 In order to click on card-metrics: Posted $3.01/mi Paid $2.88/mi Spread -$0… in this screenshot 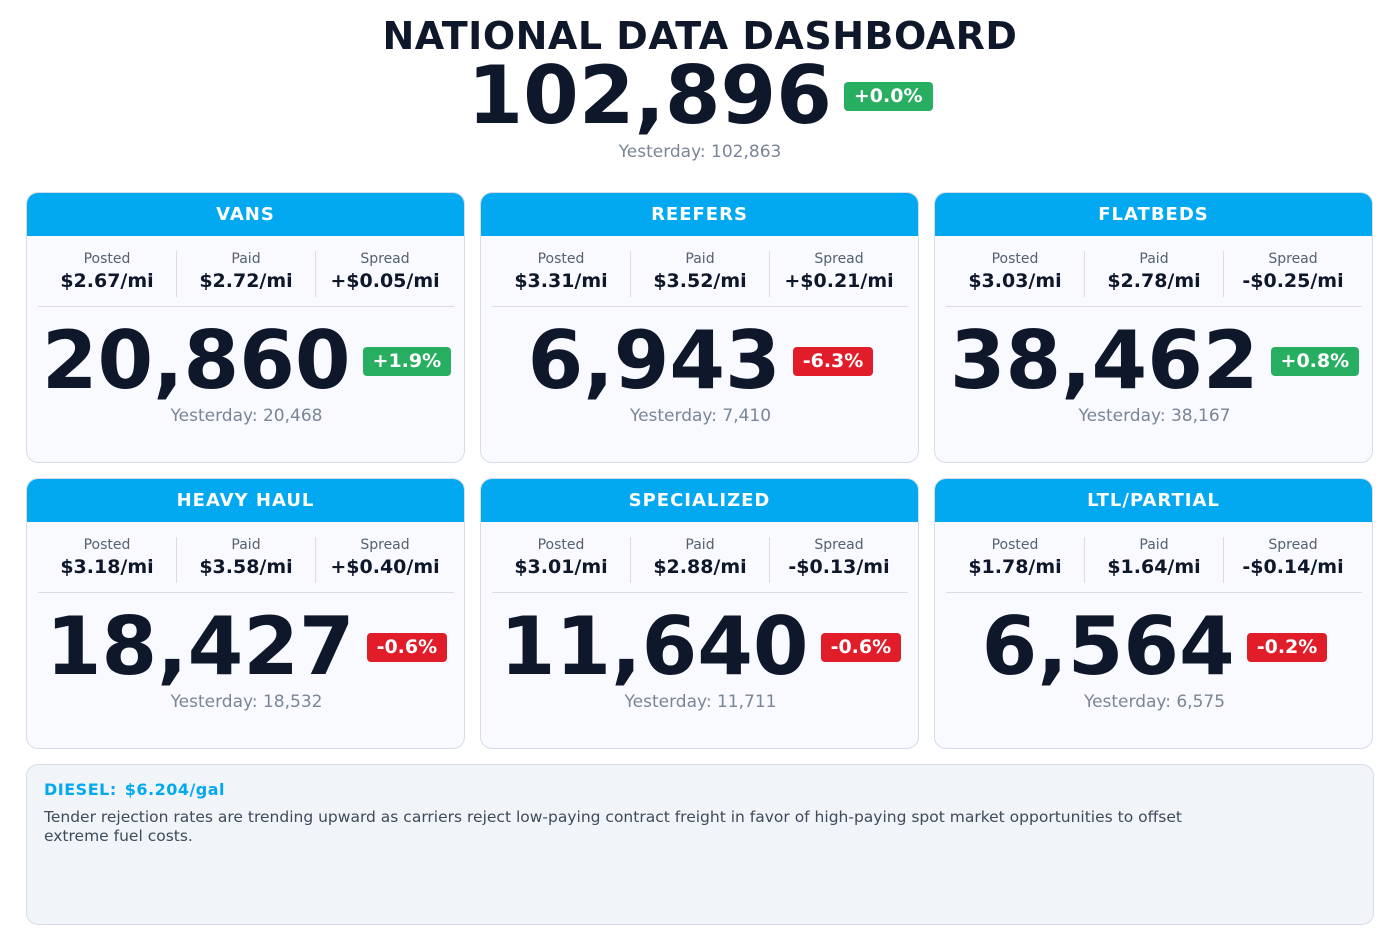, I will do `click(700, 560)`.